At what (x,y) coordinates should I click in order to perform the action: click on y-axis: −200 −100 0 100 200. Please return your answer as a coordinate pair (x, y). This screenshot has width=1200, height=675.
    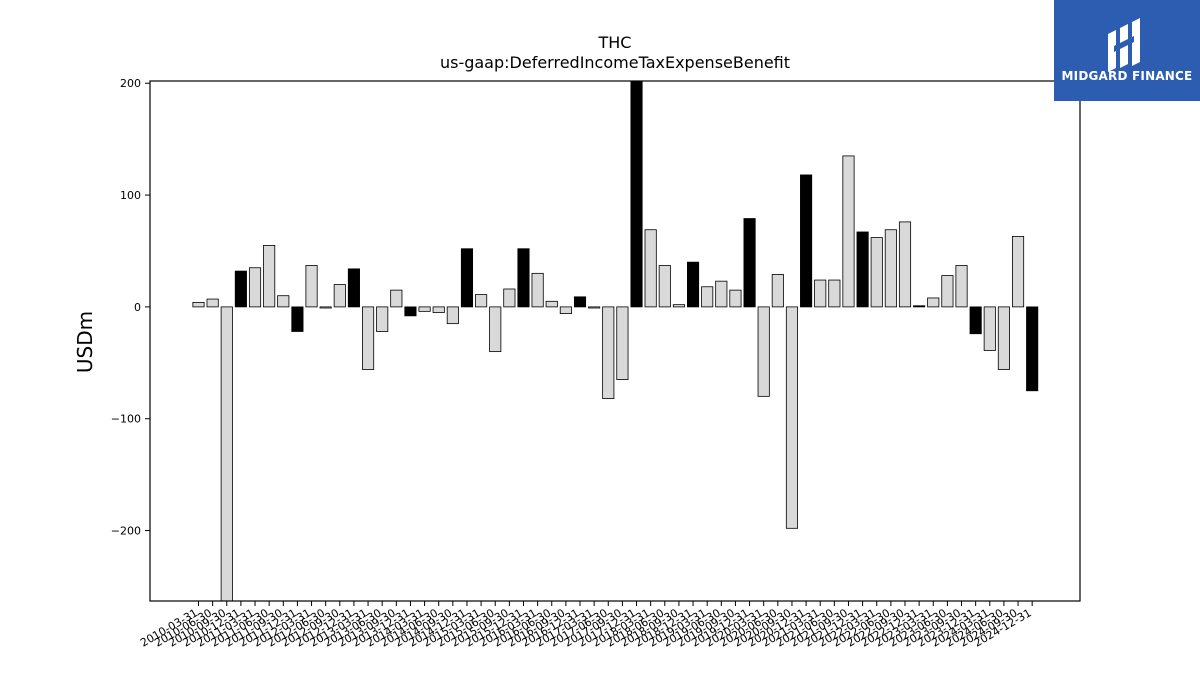
    Looking at the image, I should click on (130, 307).